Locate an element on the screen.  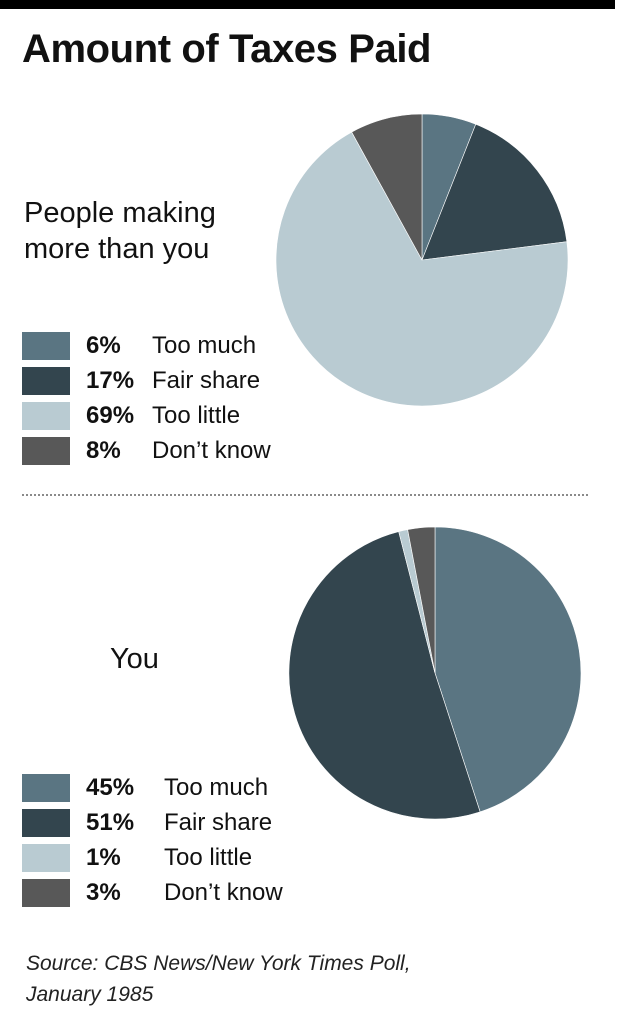
source-line-2: January 1985 is located at coordinates (90, 994).